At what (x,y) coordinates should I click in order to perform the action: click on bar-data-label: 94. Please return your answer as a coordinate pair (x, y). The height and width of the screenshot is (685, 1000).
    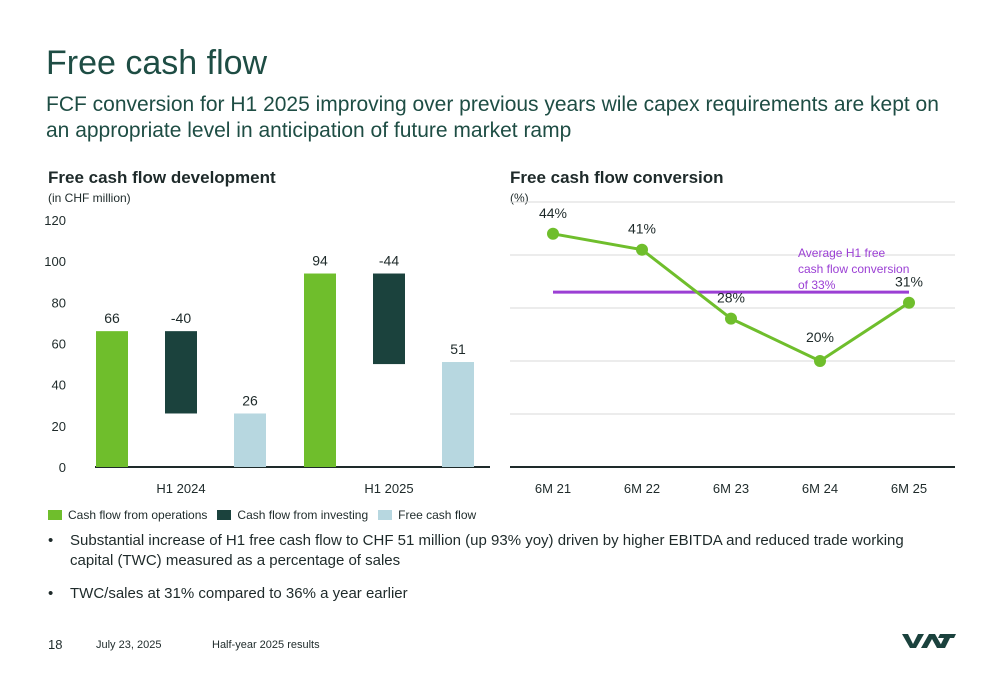
    Looking at the image, I should click on (320, 261).